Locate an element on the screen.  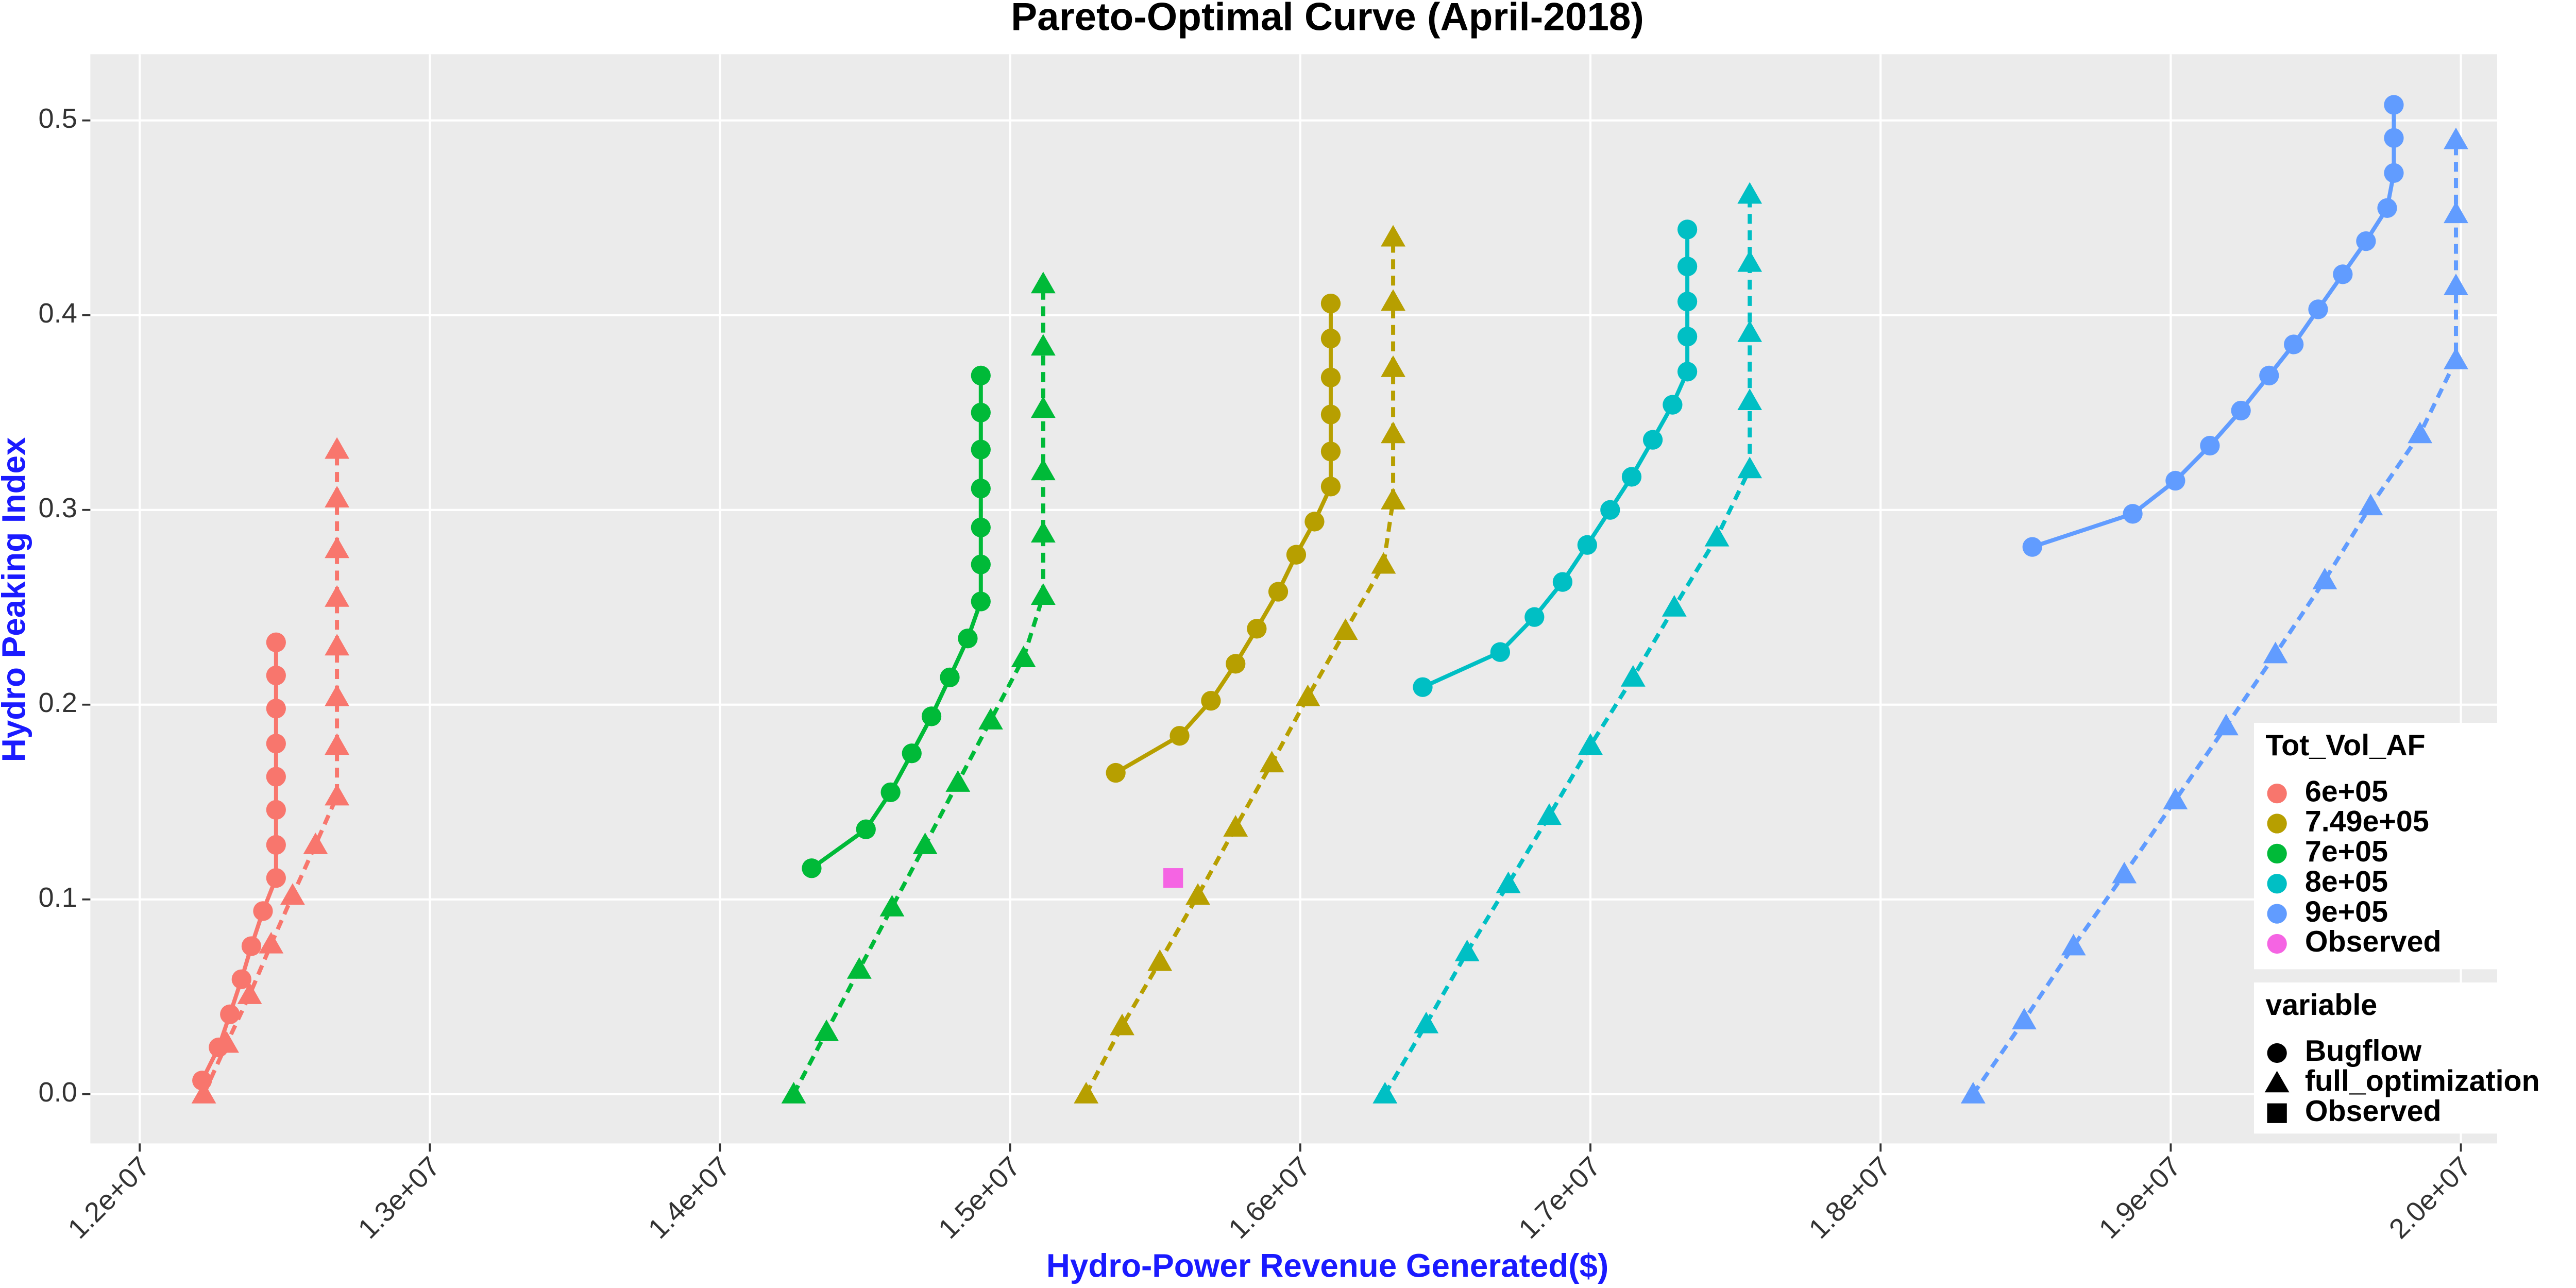
legend-label: 7.49e+05 is located at coordinates (2367, 821).